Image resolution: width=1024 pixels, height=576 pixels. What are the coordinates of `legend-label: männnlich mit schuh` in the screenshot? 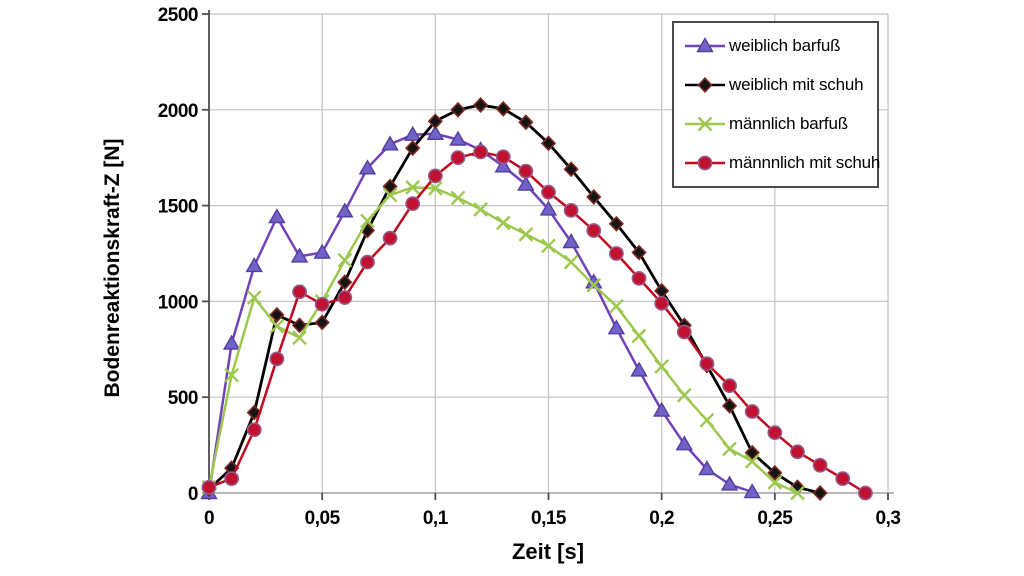 It's located at (805, 162).